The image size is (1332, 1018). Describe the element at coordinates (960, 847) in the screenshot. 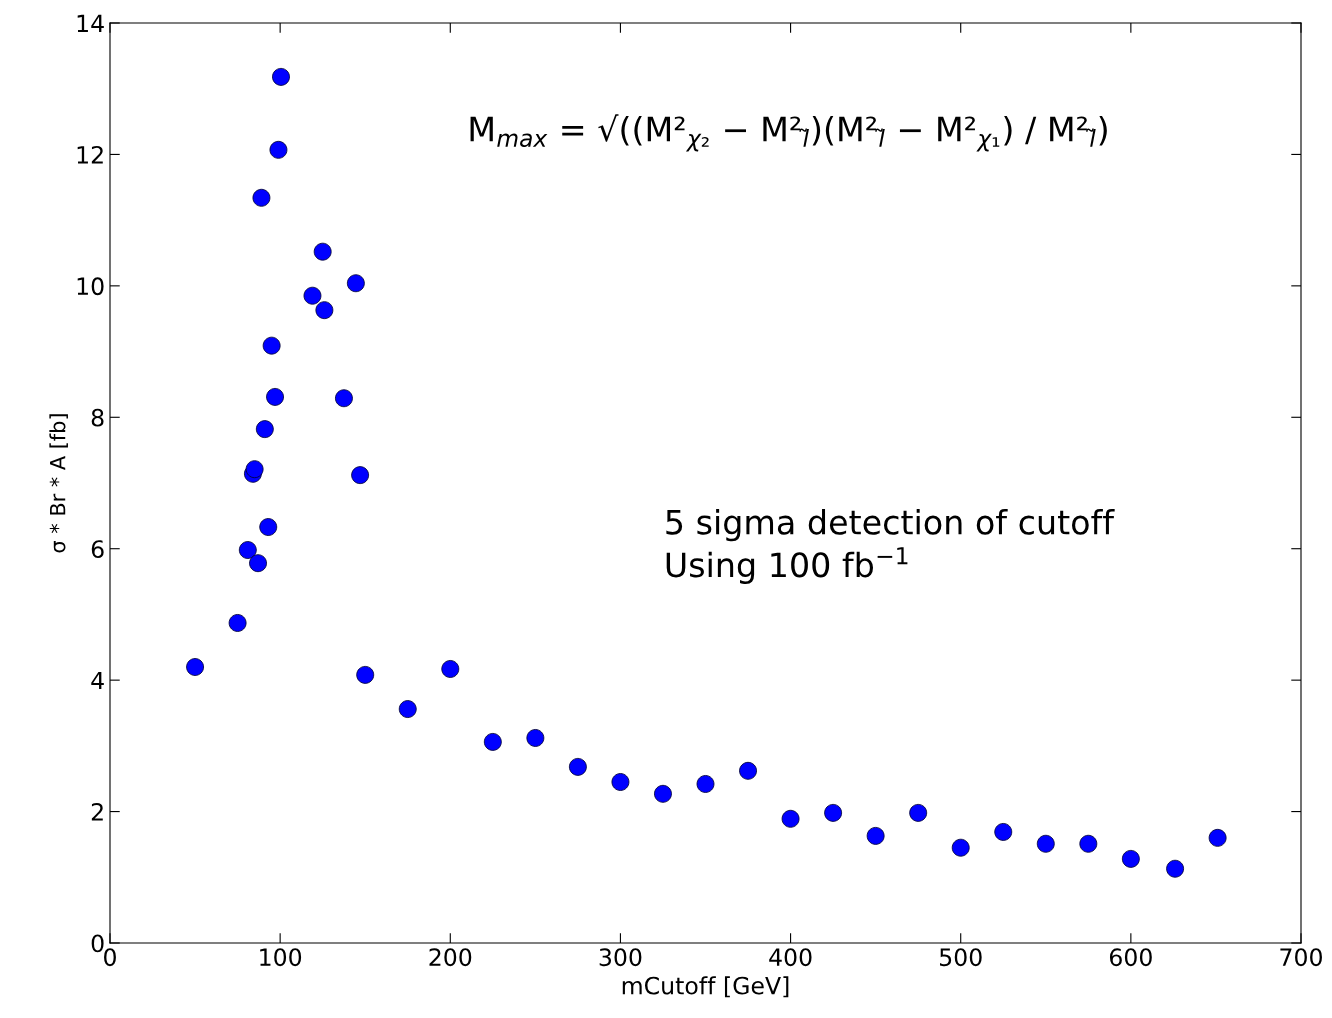

I see `point` at that location.